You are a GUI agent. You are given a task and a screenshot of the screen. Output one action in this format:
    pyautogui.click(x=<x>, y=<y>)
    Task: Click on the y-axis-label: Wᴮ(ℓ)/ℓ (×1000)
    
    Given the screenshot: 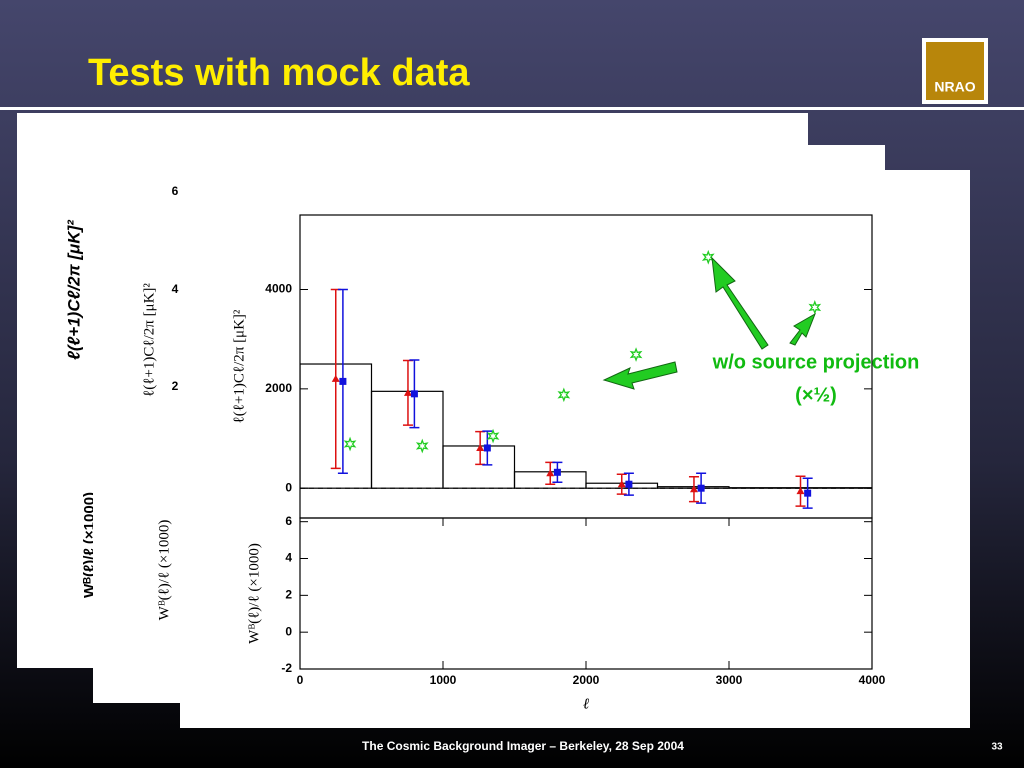 What is the action you would take?
    pyautogui.click(x=254, y=593)
    